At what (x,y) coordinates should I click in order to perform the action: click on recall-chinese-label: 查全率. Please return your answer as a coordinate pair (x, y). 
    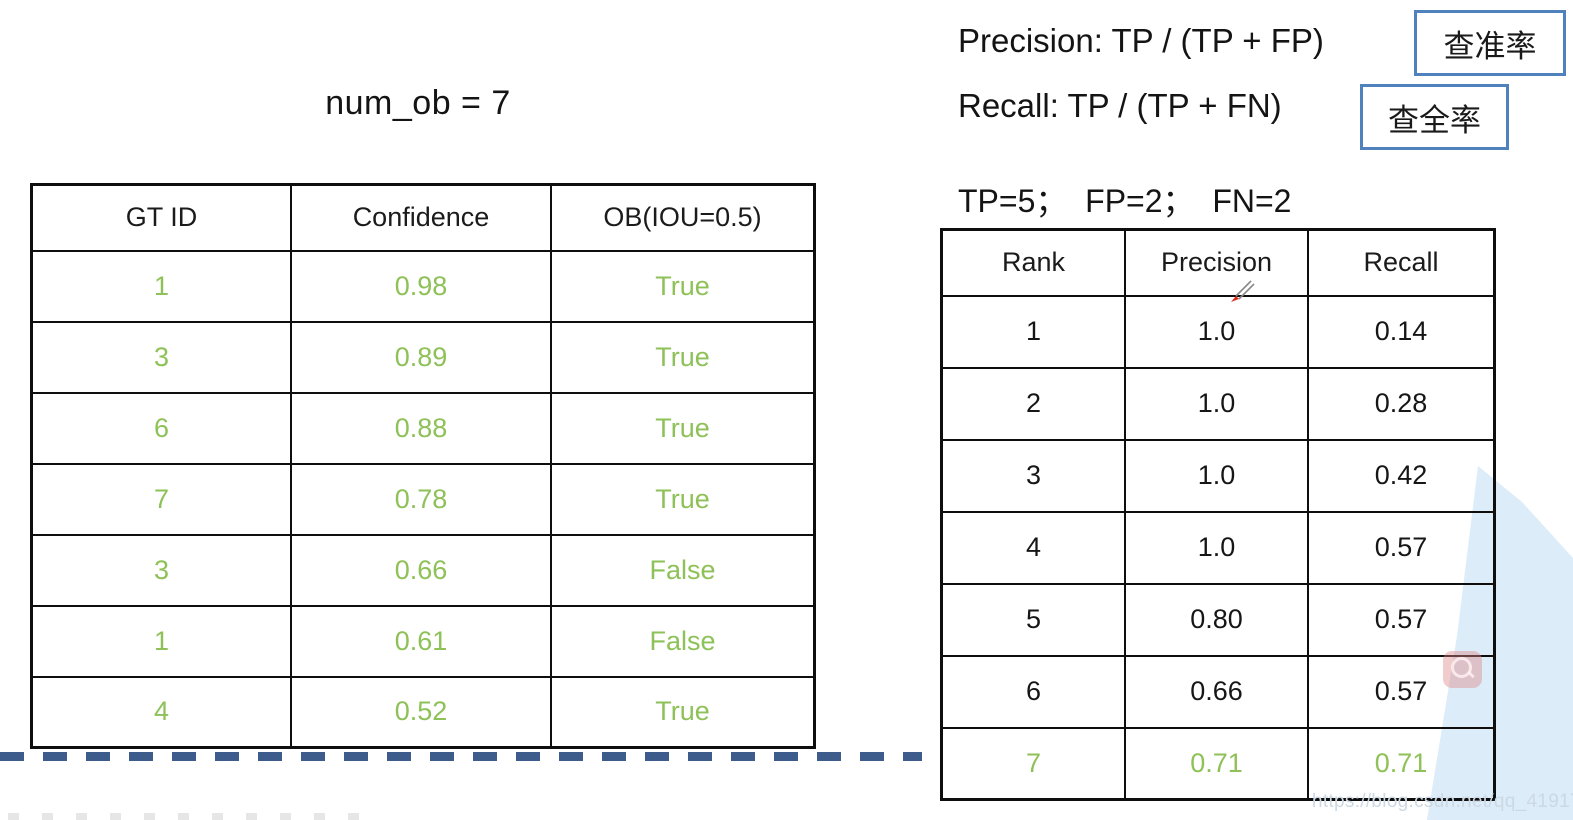
    Looking at the image, I should click on (1434, 120).